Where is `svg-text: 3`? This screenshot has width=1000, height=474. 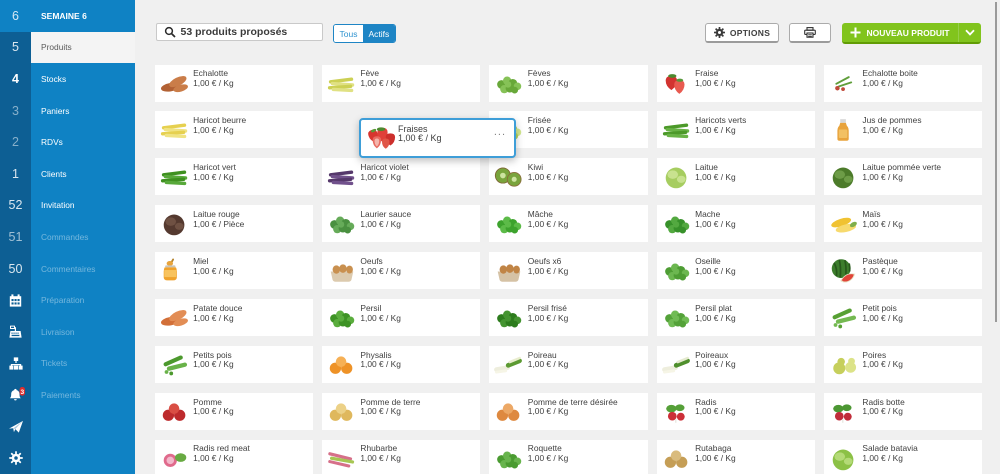 svg-text: 3 is located at coordinates (22, 392).